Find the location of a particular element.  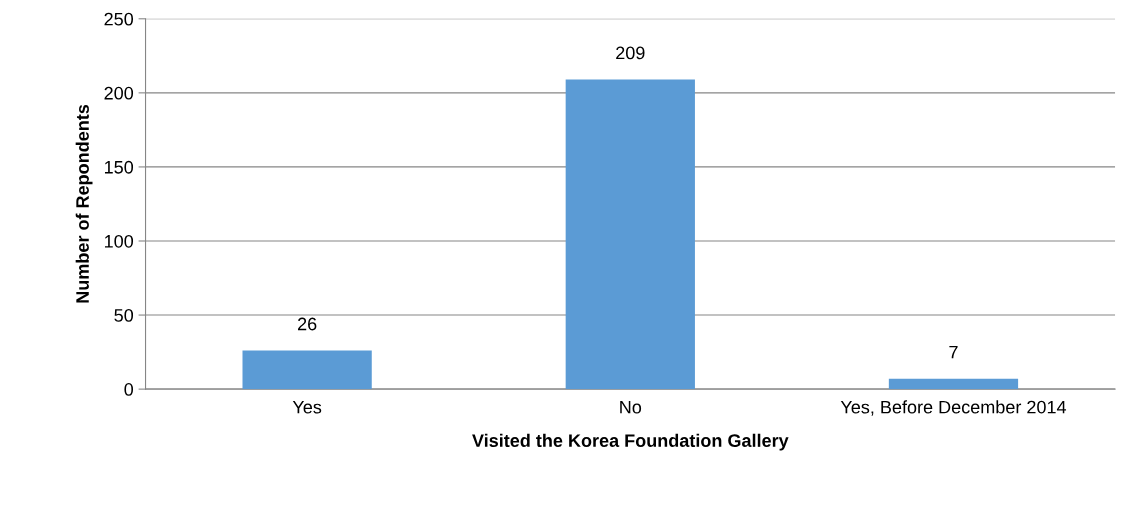

y-tick-label: 200 is located at coordinates (119, 93).